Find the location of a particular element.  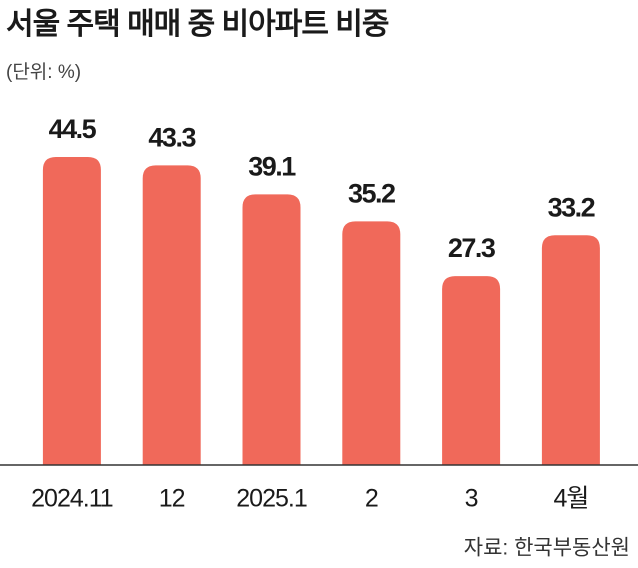

source: 자료: 한국부동산원 is located at coordinates (547, 548).